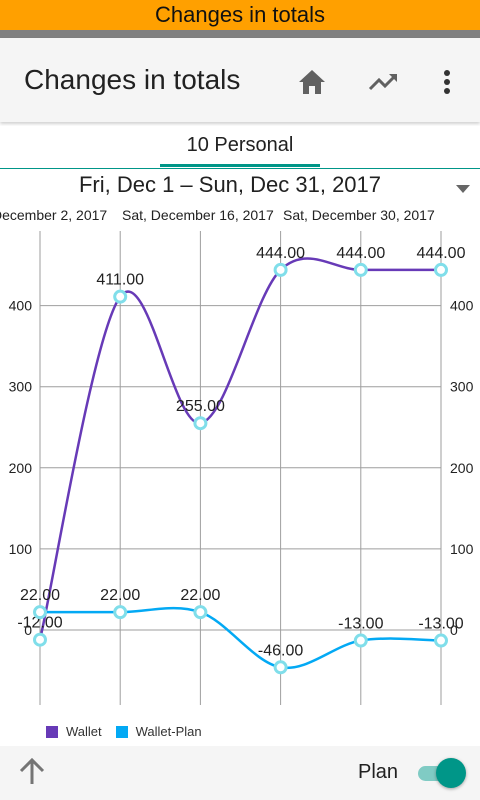 Image resolution: width=480 pixels, height=800 pixels. What do you see at coordinates (21, 306) in the screenshot?
I see `y-tick-label-left: 400` at bounding box center [21, 306].